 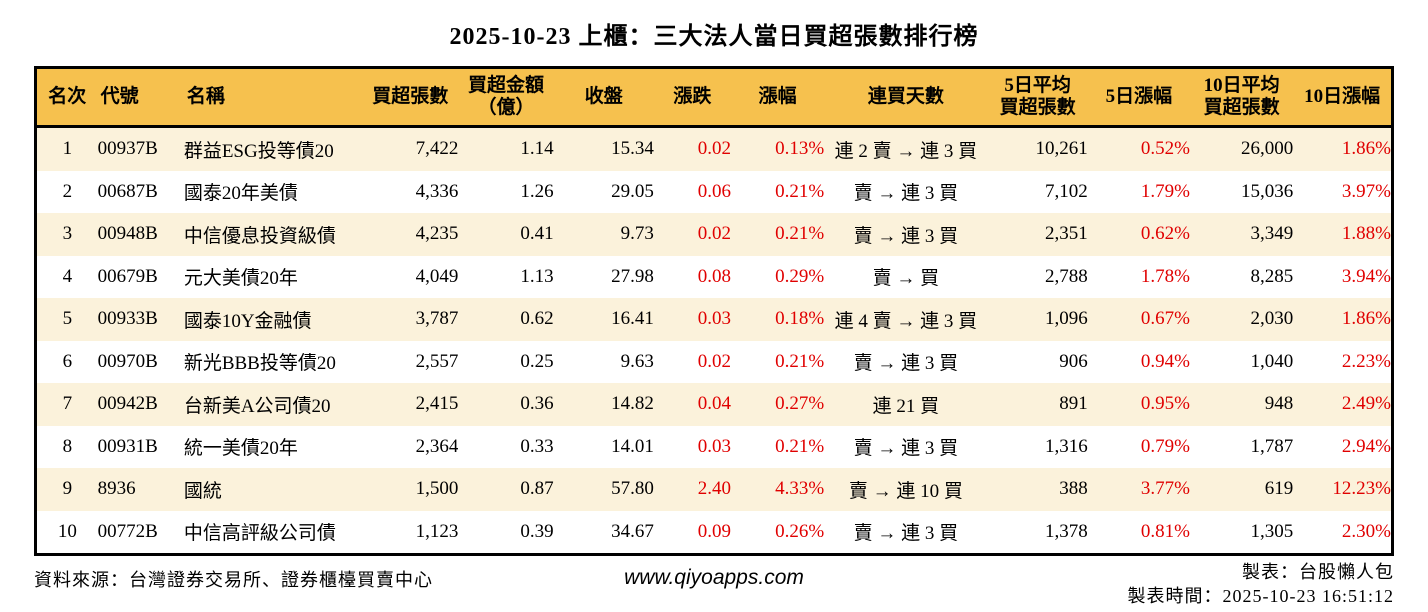 What do you see at coordinates (67, 234) in the screenshot?
I see `cell-rank: 3` at bounding box center [67, 234].